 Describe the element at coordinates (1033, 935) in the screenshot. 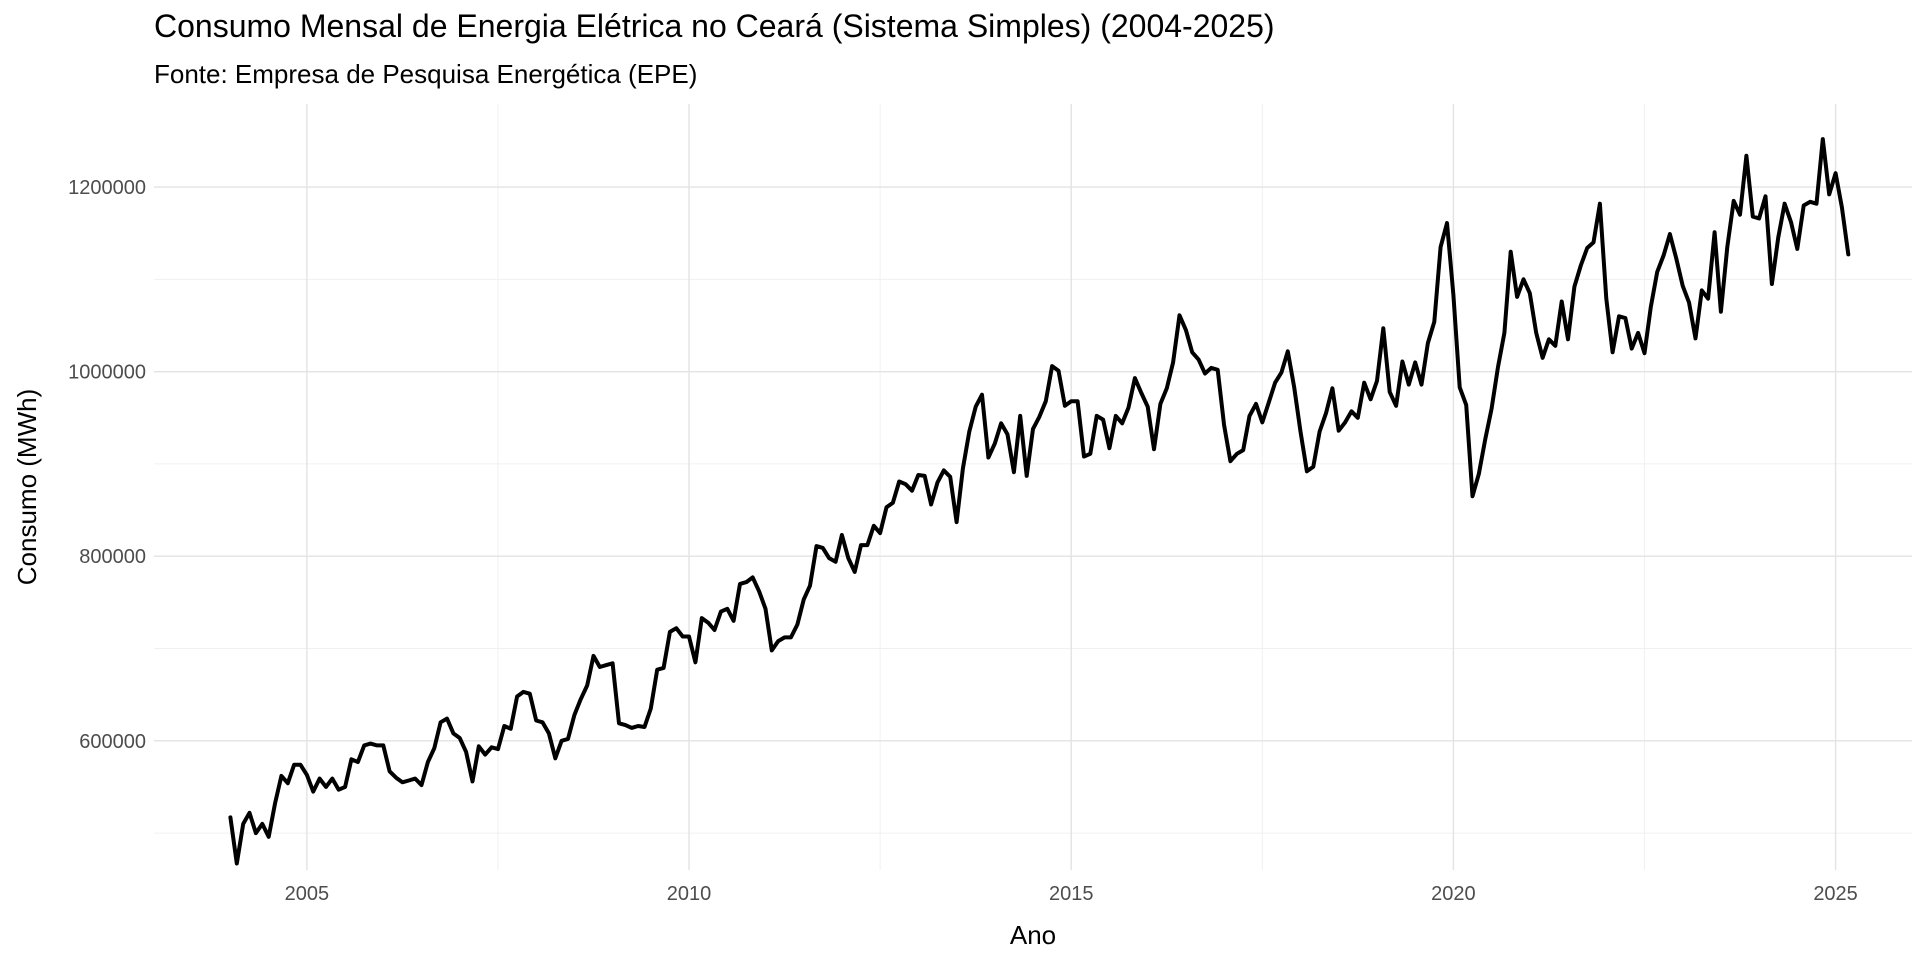

I see `x-axis-title: Ano` at that location.